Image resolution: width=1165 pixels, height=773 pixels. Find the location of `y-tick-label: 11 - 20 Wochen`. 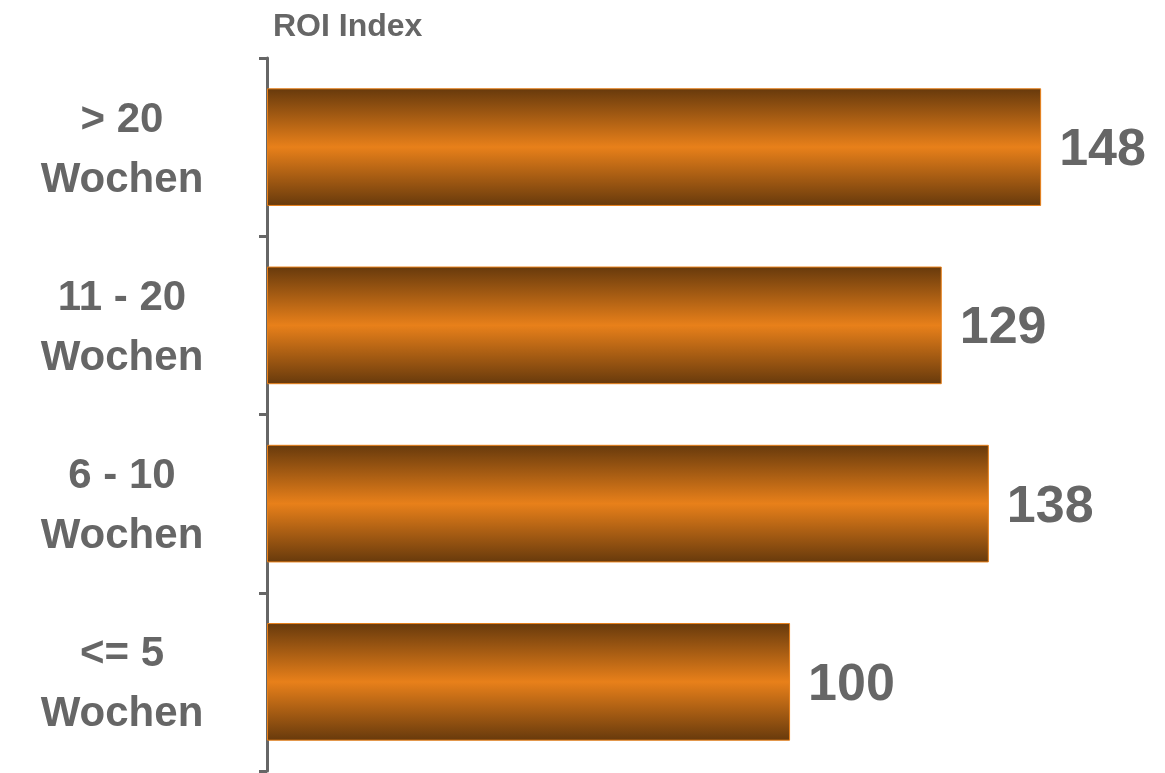

y-tick-label: 11 - 20 Wochen is located at coordinates (122, 325).